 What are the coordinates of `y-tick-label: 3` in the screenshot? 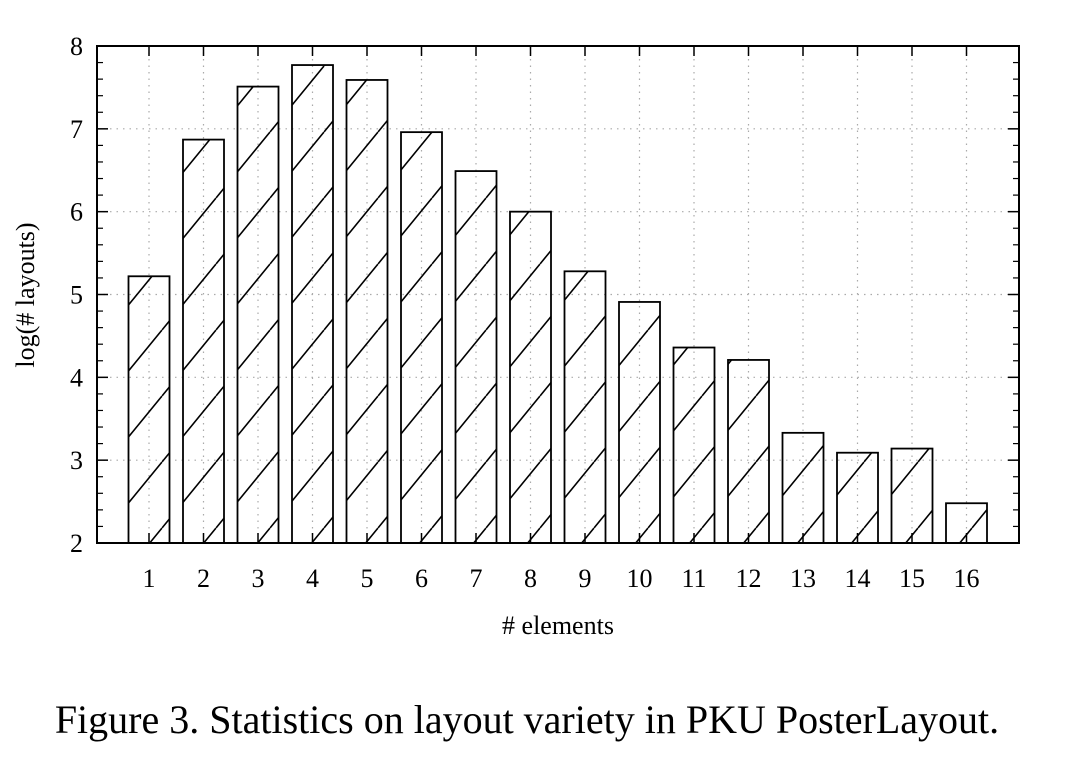 It's located at (76, 460).